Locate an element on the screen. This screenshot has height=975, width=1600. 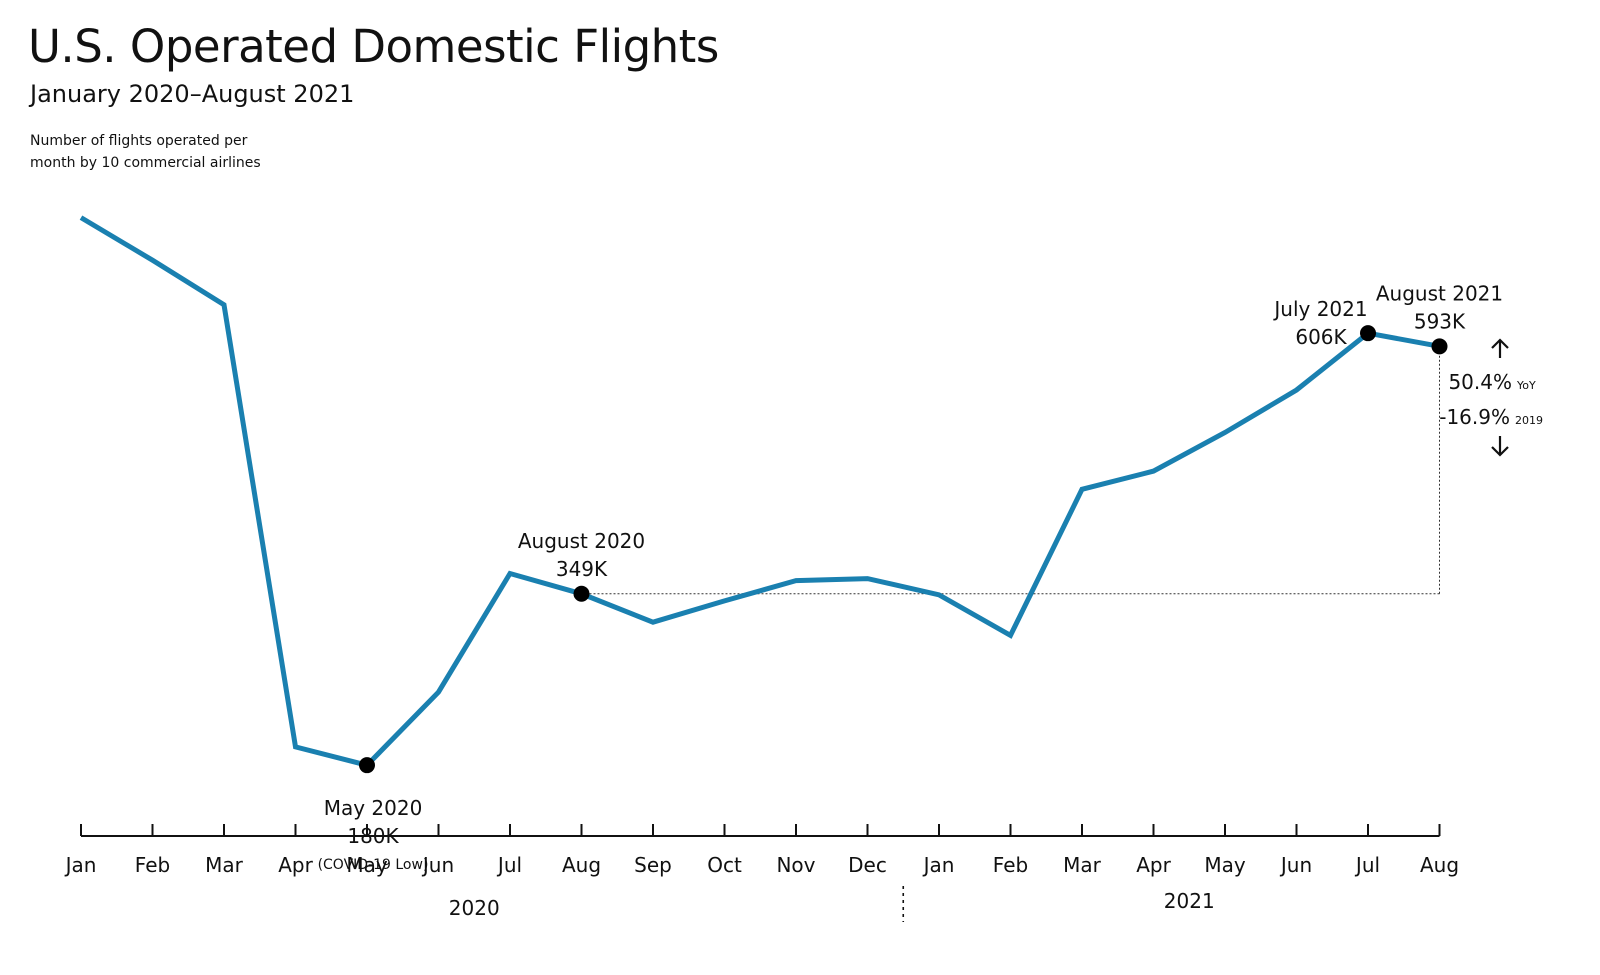
year-label: 2020 is located at coordinates (474, 908).